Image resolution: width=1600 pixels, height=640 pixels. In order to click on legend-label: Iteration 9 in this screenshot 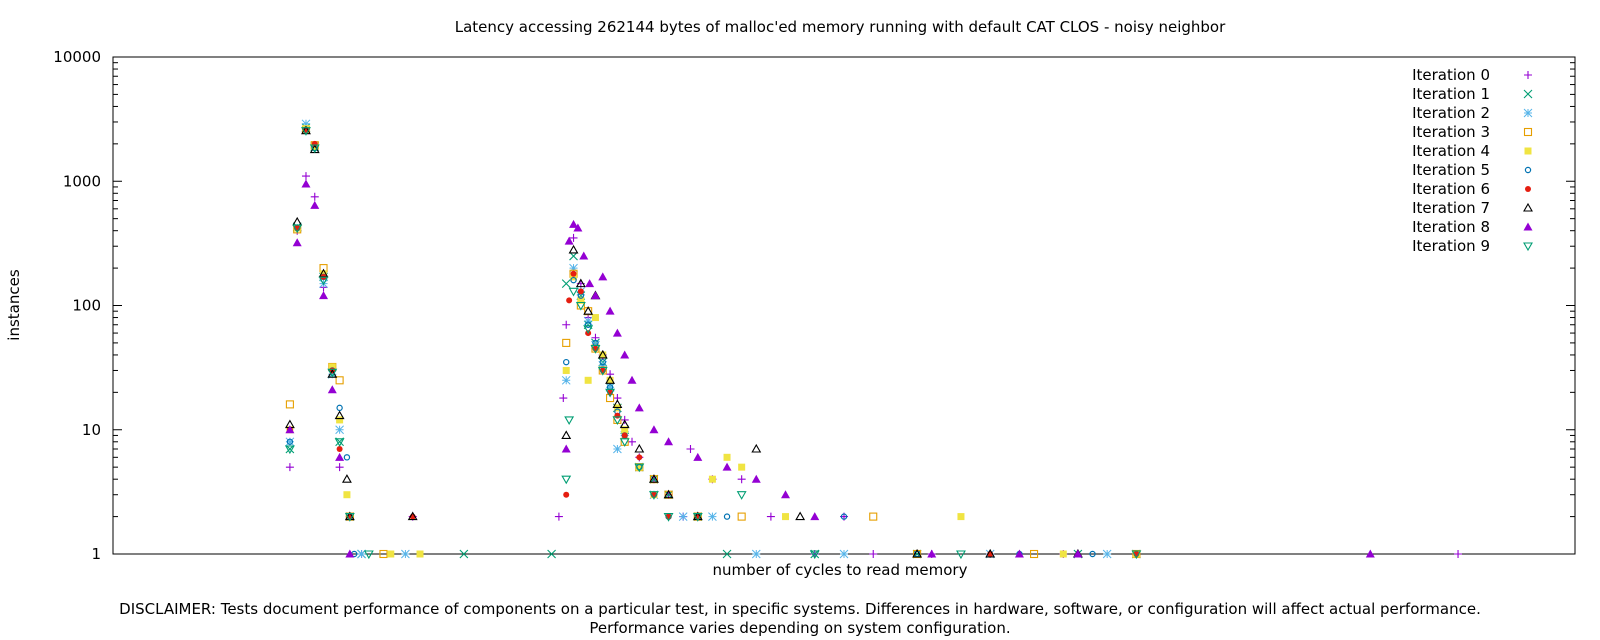, I will do `click(1451, 246)`.